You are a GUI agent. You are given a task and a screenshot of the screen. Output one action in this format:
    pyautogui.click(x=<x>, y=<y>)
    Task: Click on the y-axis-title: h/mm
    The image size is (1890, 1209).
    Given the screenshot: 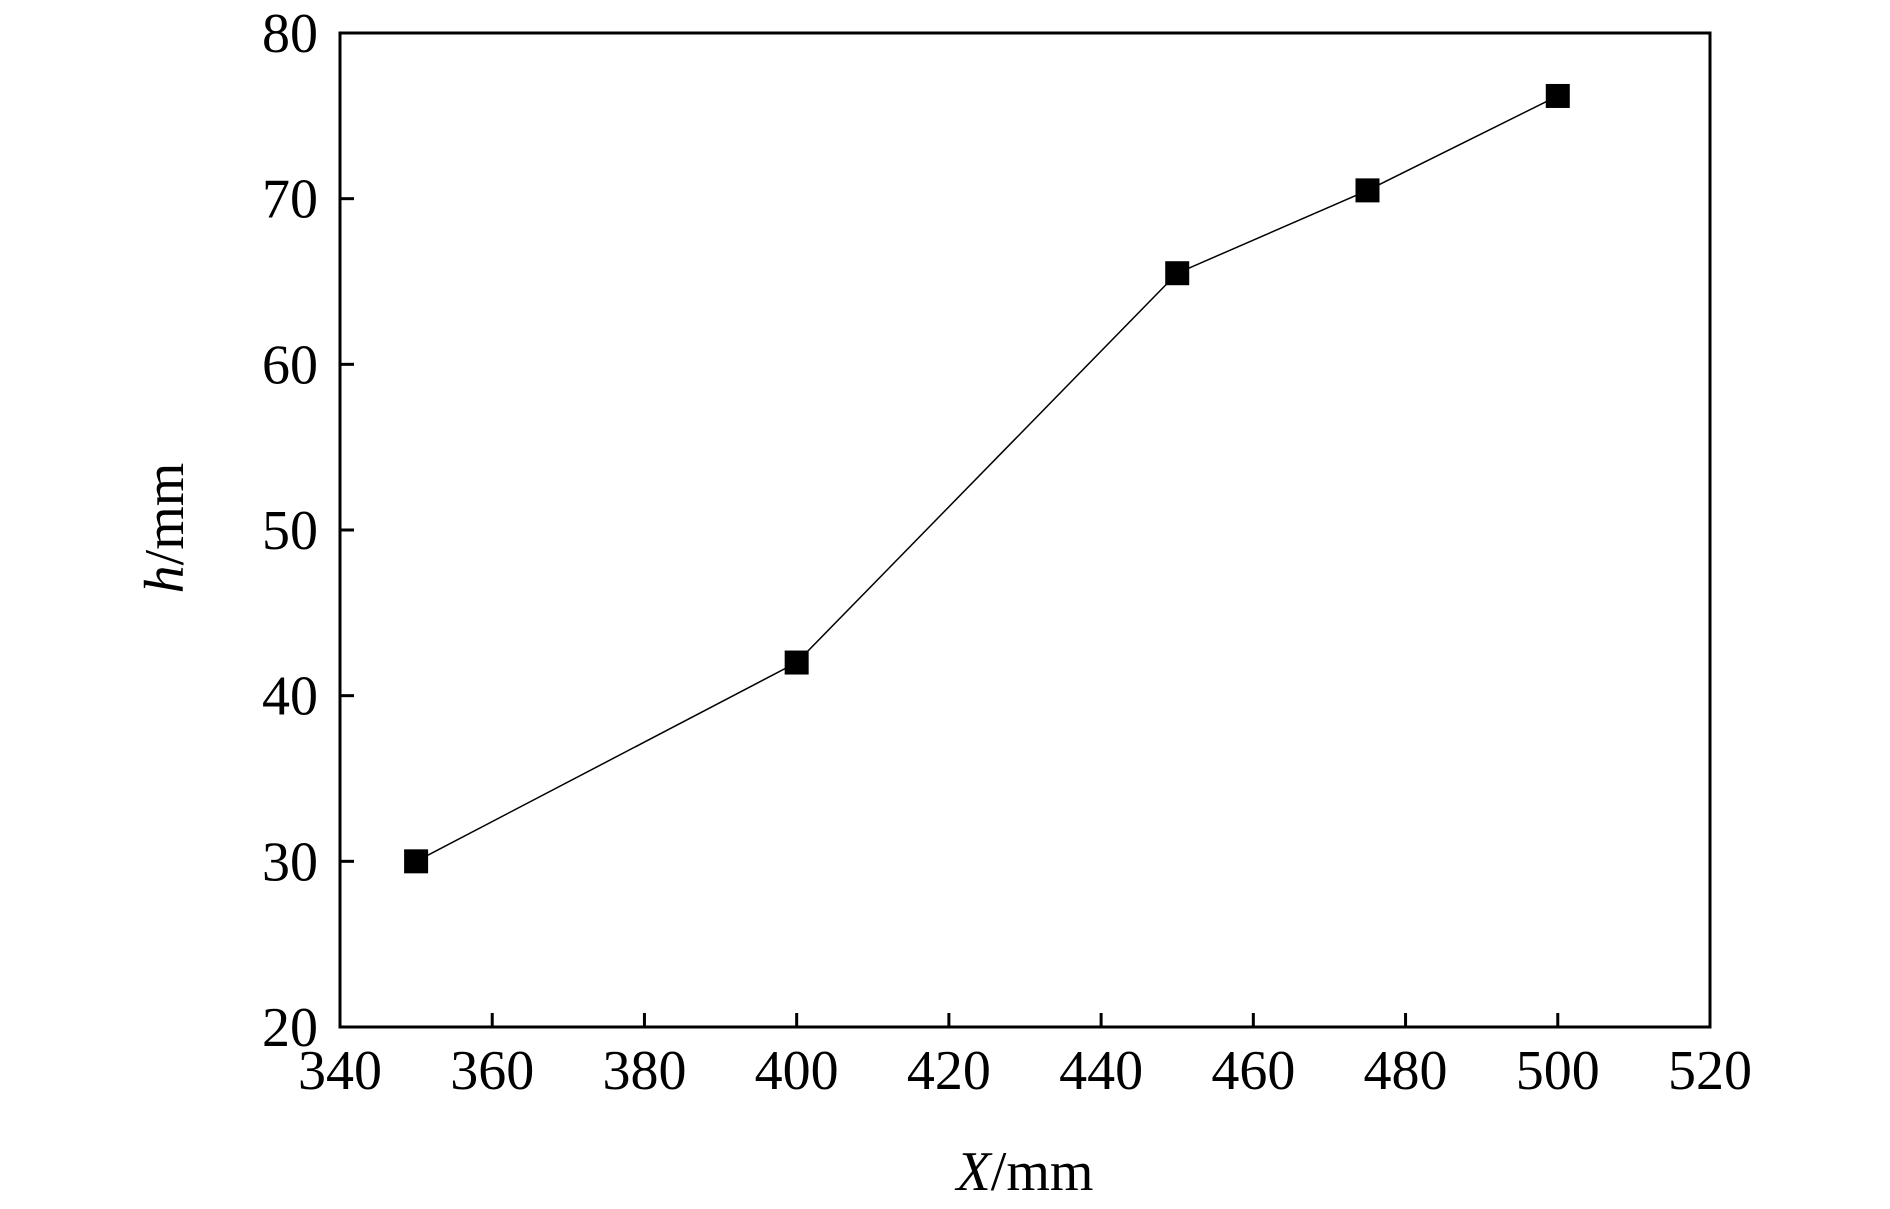 What is the action you would take?
    pyautogui.click(x=165, y=528)
    